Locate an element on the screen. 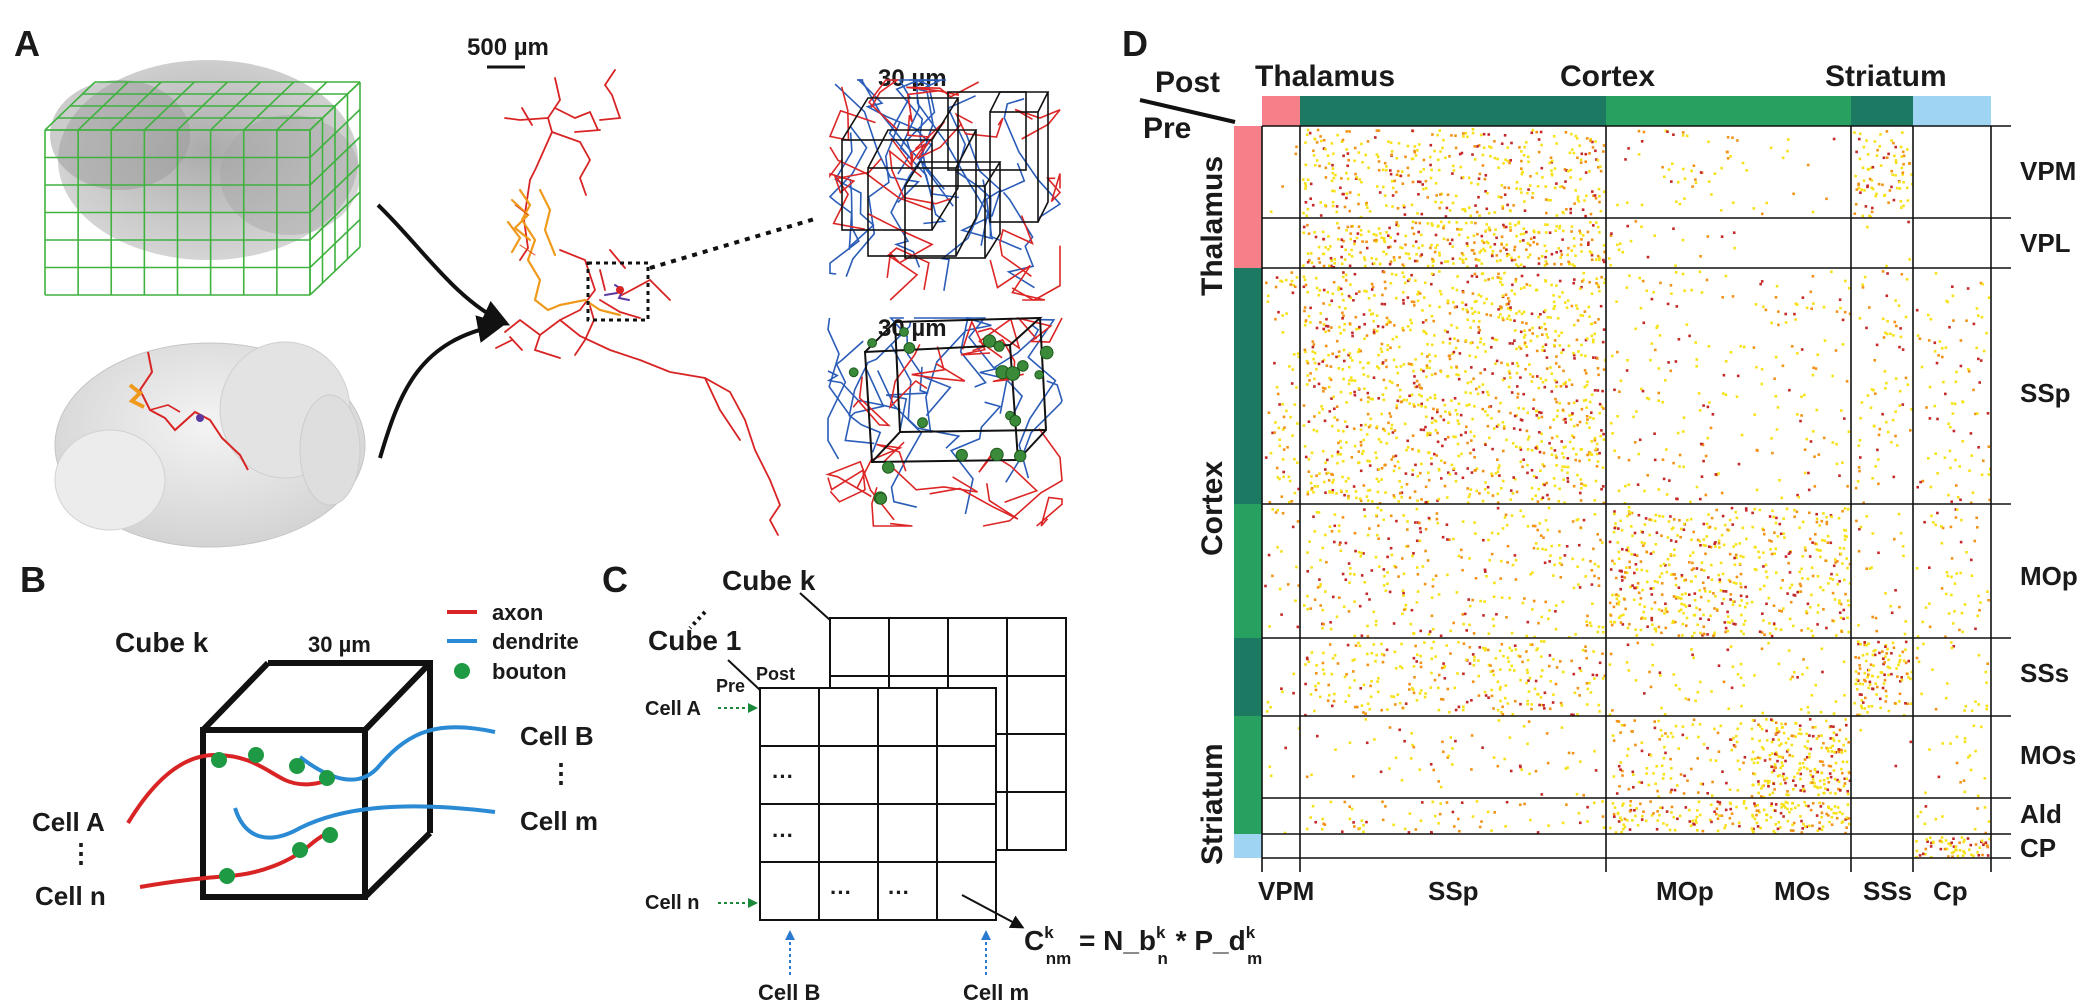 The height and width of the screenshot is (1008, 2093). row-label-vpl: VPL is located at coordinates (2045, 243).